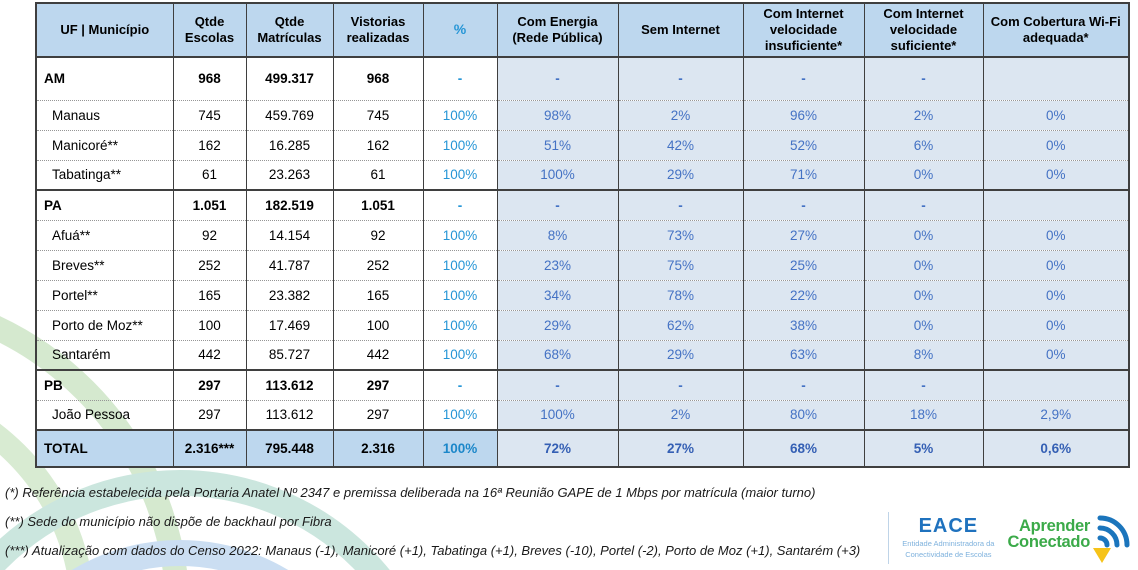 The height and width of the screenshot is (570, 1138). Describe the element at coordinates (582, 78) in the screenshot. I see `table-row: AM 968 499.317 968- - - - -` at that location.